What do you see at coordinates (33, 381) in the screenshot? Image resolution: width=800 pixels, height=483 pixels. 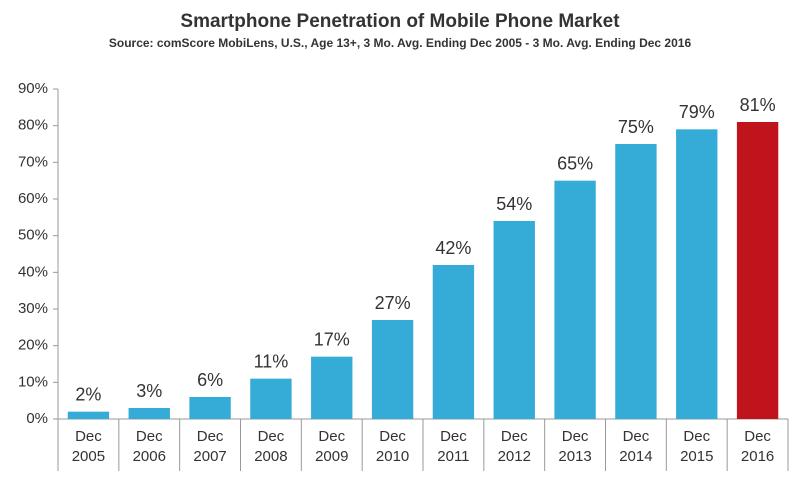 I see `y-tick-label: 10%` at bounding box center [33, 381].